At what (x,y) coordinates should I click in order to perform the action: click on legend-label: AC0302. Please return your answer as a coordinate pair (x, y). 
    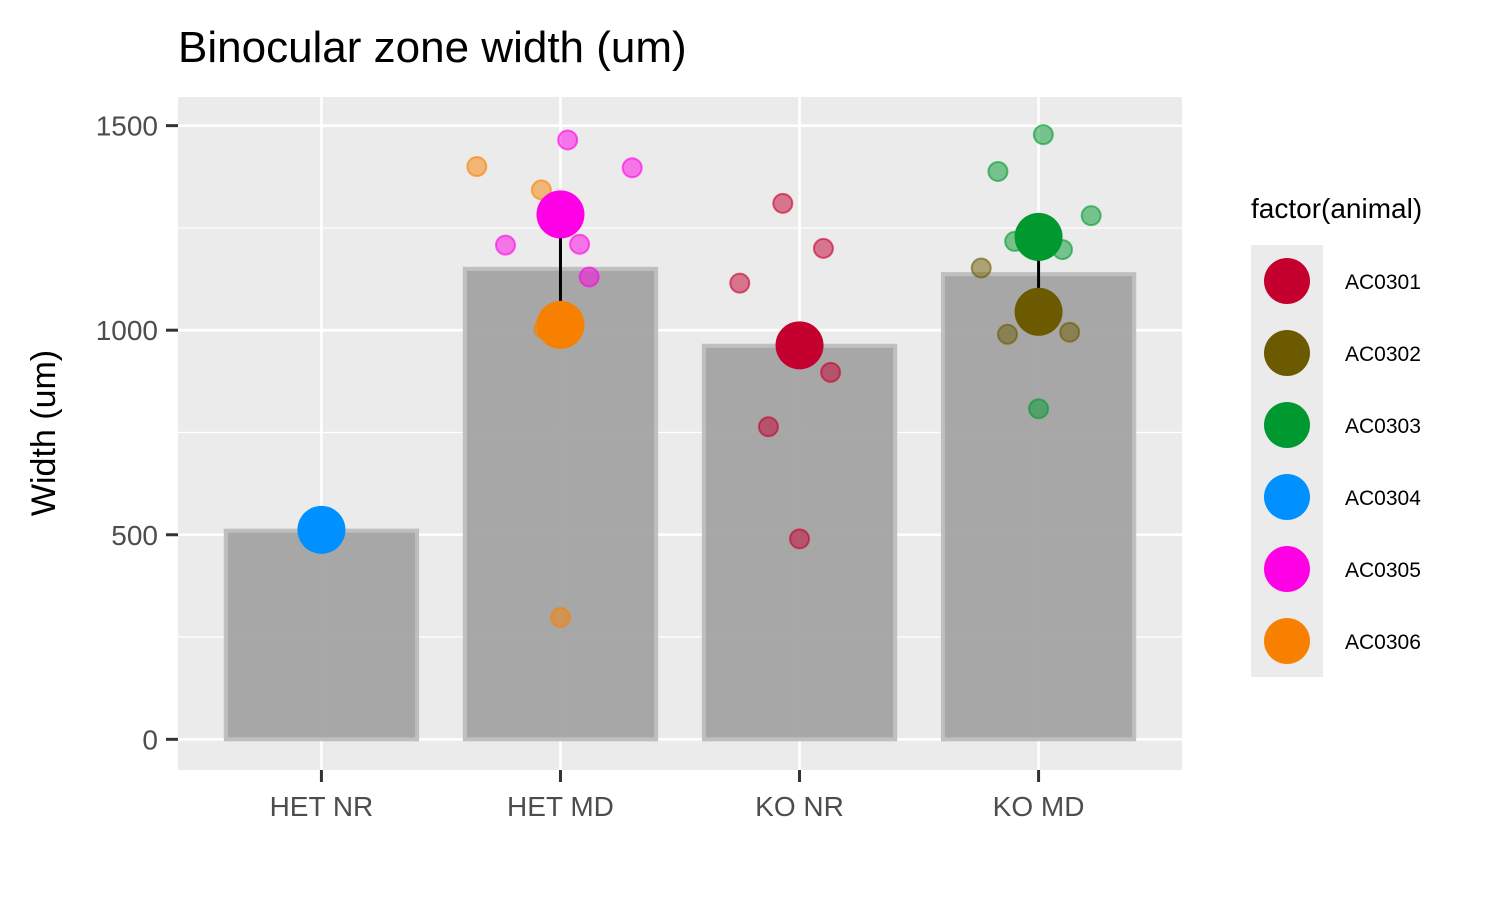
    Looking at the image, I should click on (1383, 354).